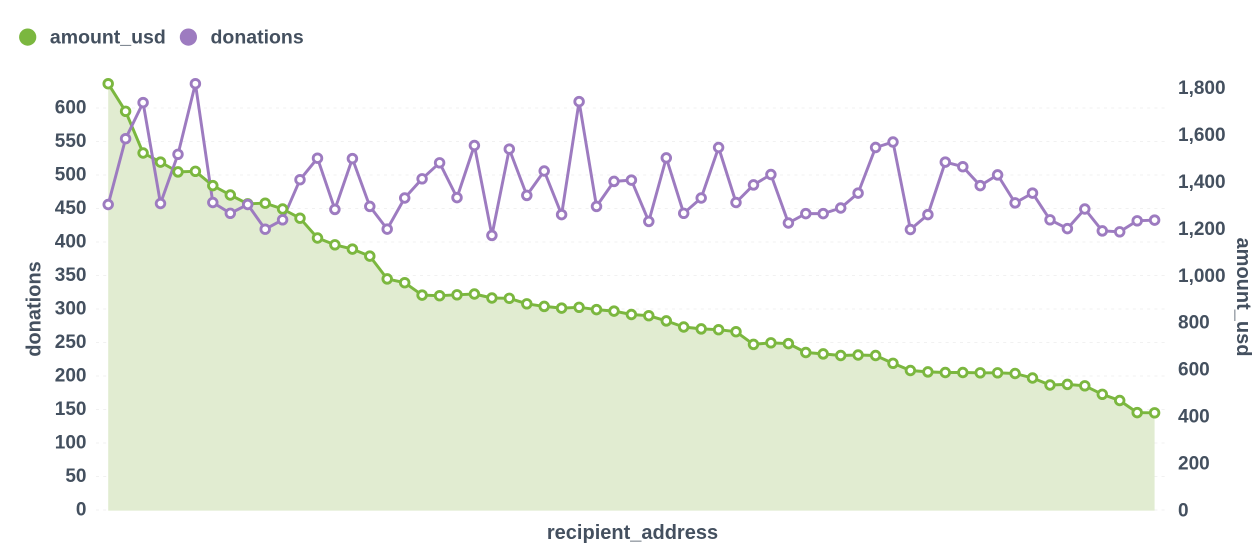 This screenshot has width=1260, height=558. Describe the element at coordinates (1202, 276) in the screenshot. I see `svg-text: 1,000` at that location.